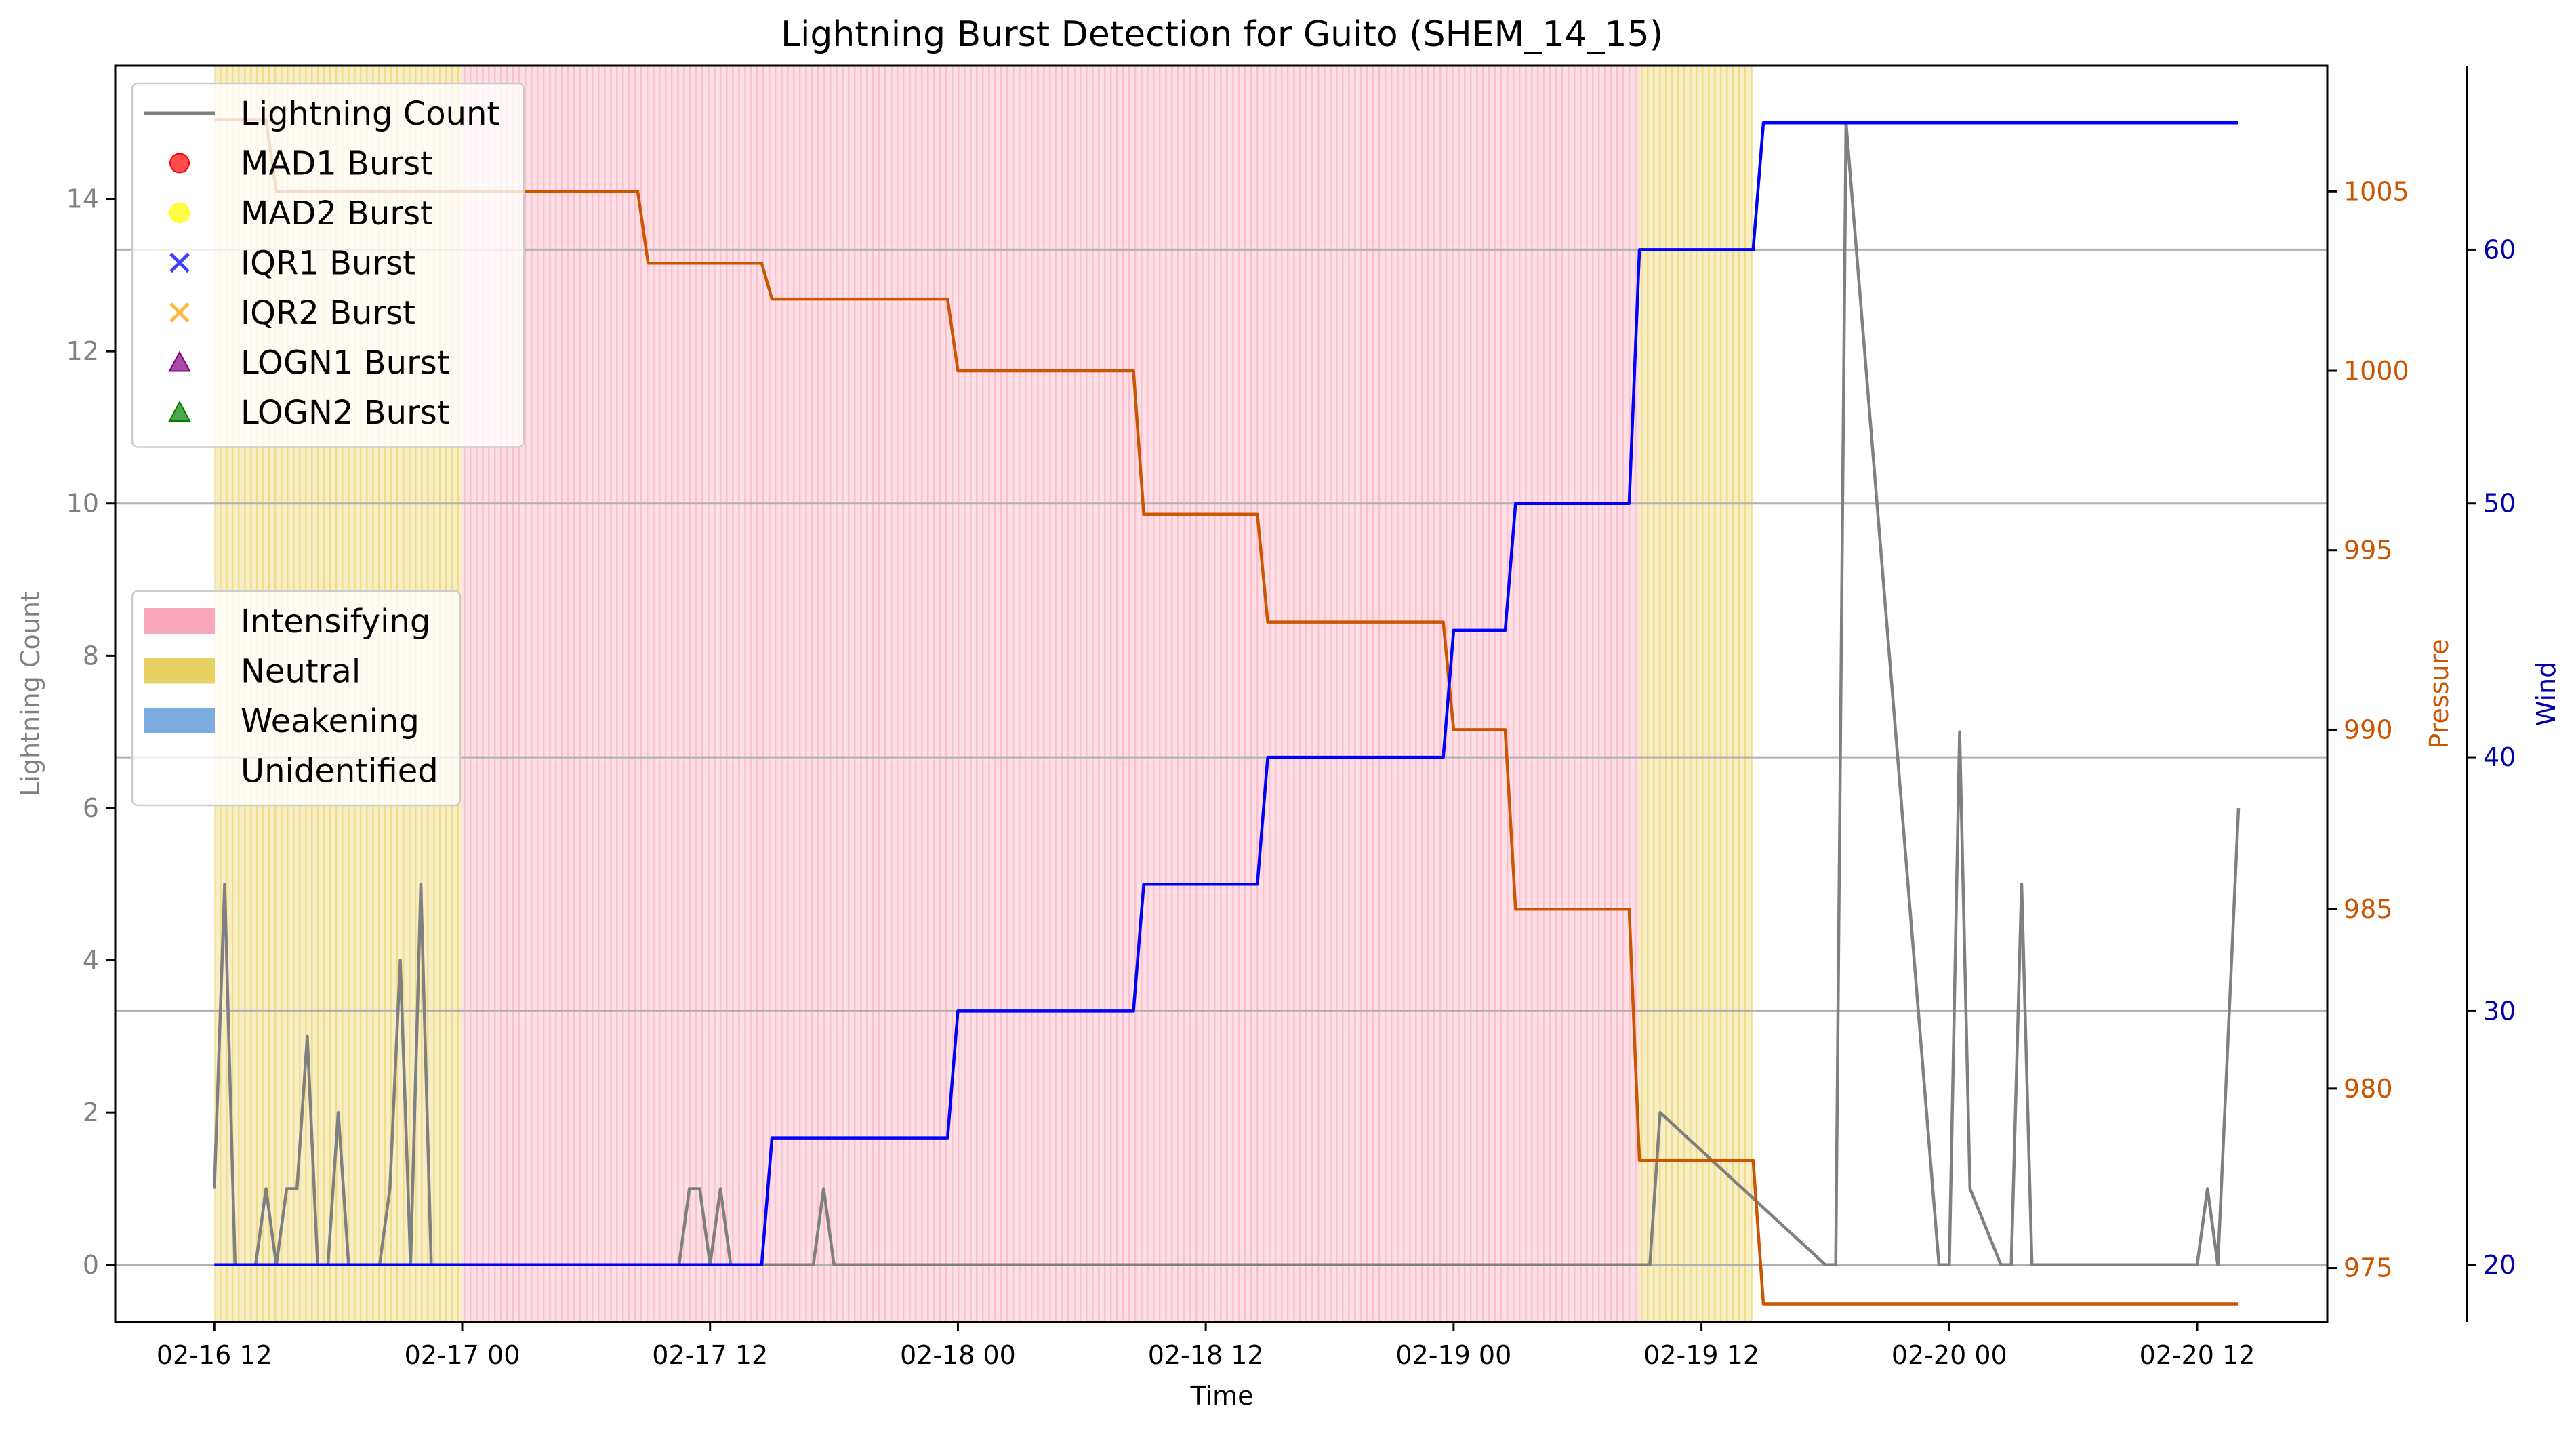 This screenshot has height=1429, width=2576. What do you see at coordinates (2439, 693) in the screenshot?
I see `pressure-axis-label: Pressure` at bounding box center [2439, 693].